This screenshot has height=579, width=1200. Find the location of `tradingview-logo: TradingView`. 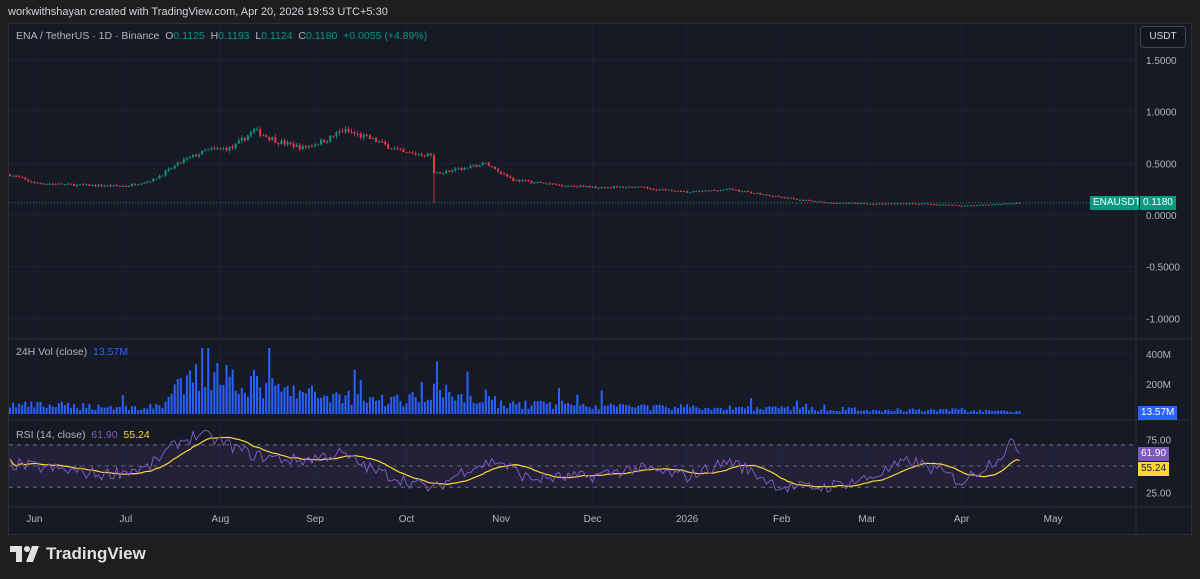

tradingview-logo: TradingView is located at coordinates (78, 554).